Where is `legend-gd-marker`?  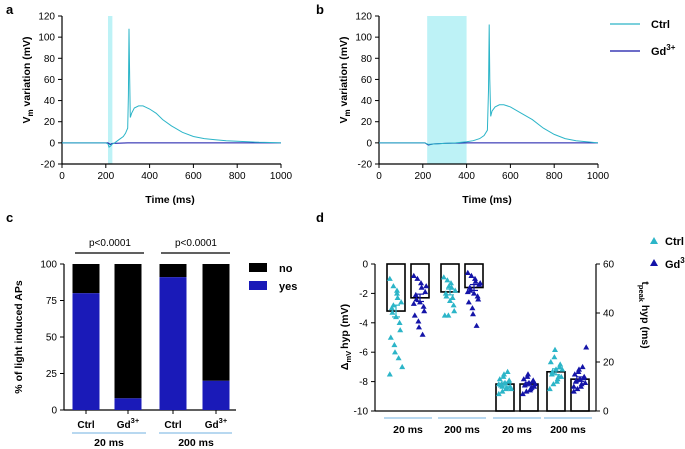
legend-gd-marker is located at coordinates (654, 262).